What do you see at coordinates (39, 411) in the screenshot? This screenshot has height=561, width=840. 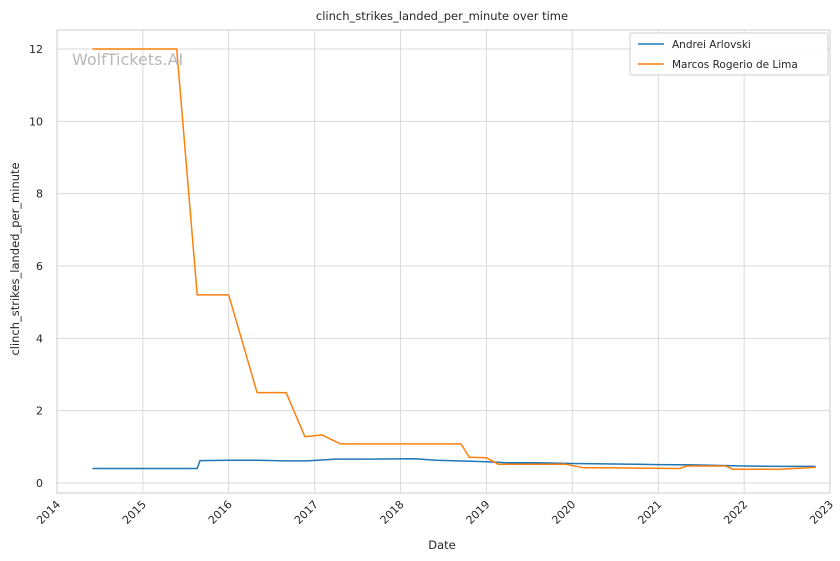 I see `y-tick-label: 2` at bounding box center [39, 411].